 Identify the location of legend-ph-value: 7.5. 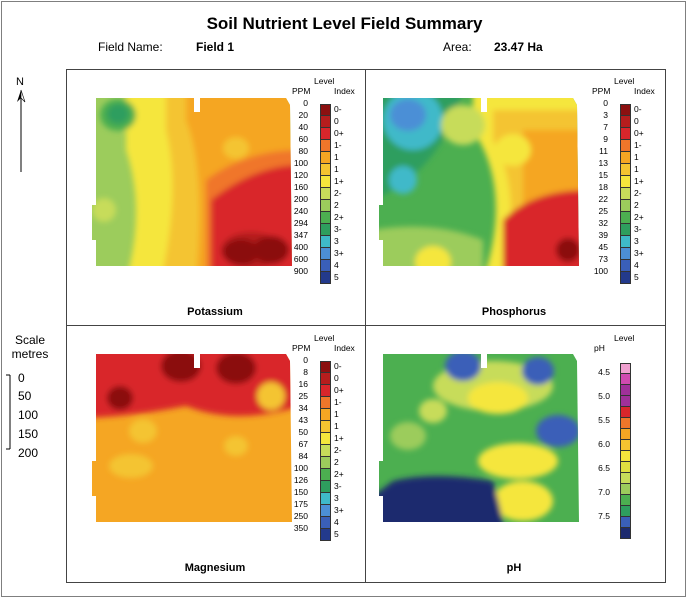
(604, 515).